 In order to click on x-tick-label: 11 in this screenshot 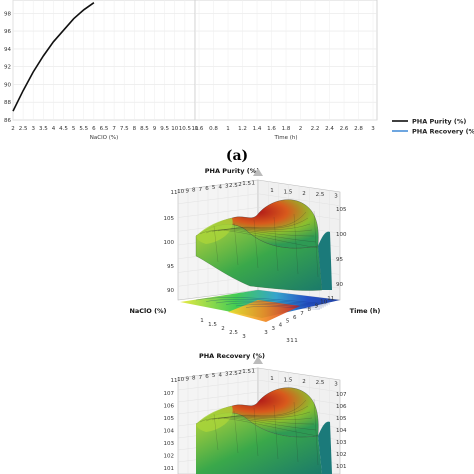, I will do `click(195, 129)`.